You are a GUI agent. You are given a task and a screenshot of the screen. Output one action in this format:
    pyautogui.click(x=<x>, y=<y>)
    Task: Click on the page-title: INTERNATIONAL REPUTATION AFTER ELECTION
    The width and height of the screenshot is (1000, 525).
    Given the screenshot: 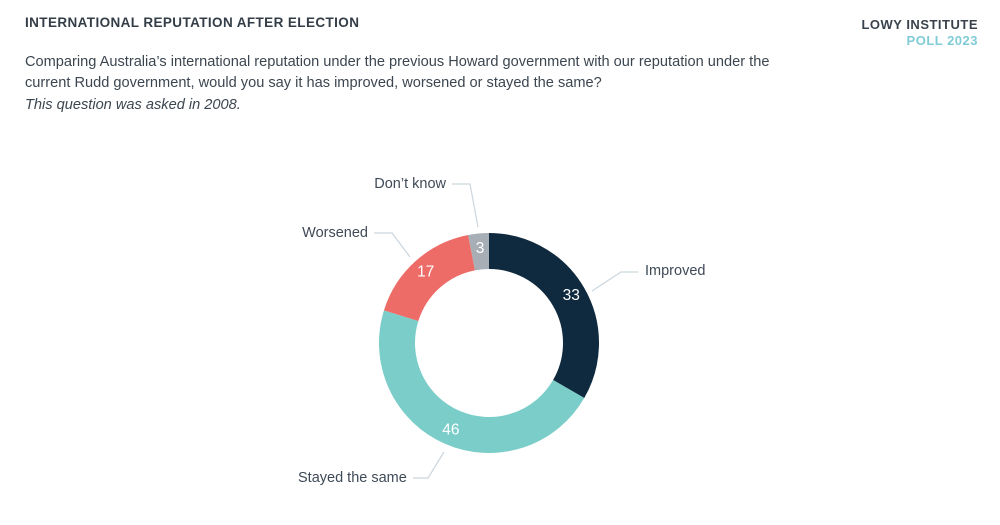 What is the action you would take?
    pyautogui.click(x=192, y=22)
    